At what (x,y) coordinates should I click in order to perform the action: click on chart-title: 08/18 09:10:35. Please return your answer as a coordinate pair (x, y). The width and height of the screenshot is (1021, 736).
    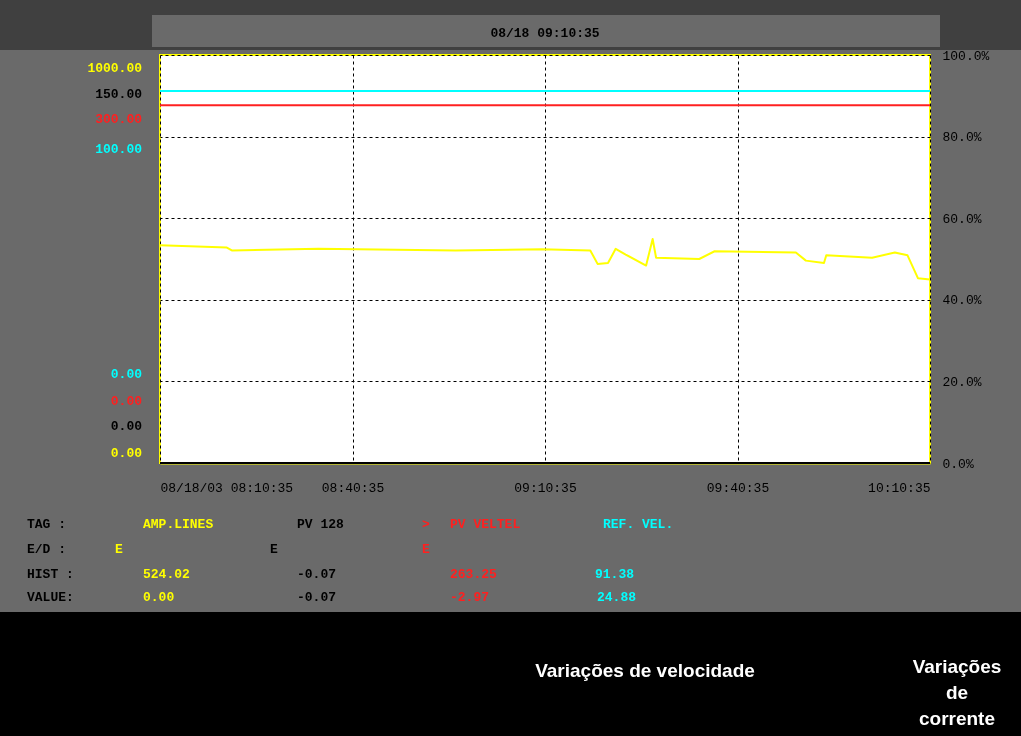
    Looking at the image, I should click on (545, 33).